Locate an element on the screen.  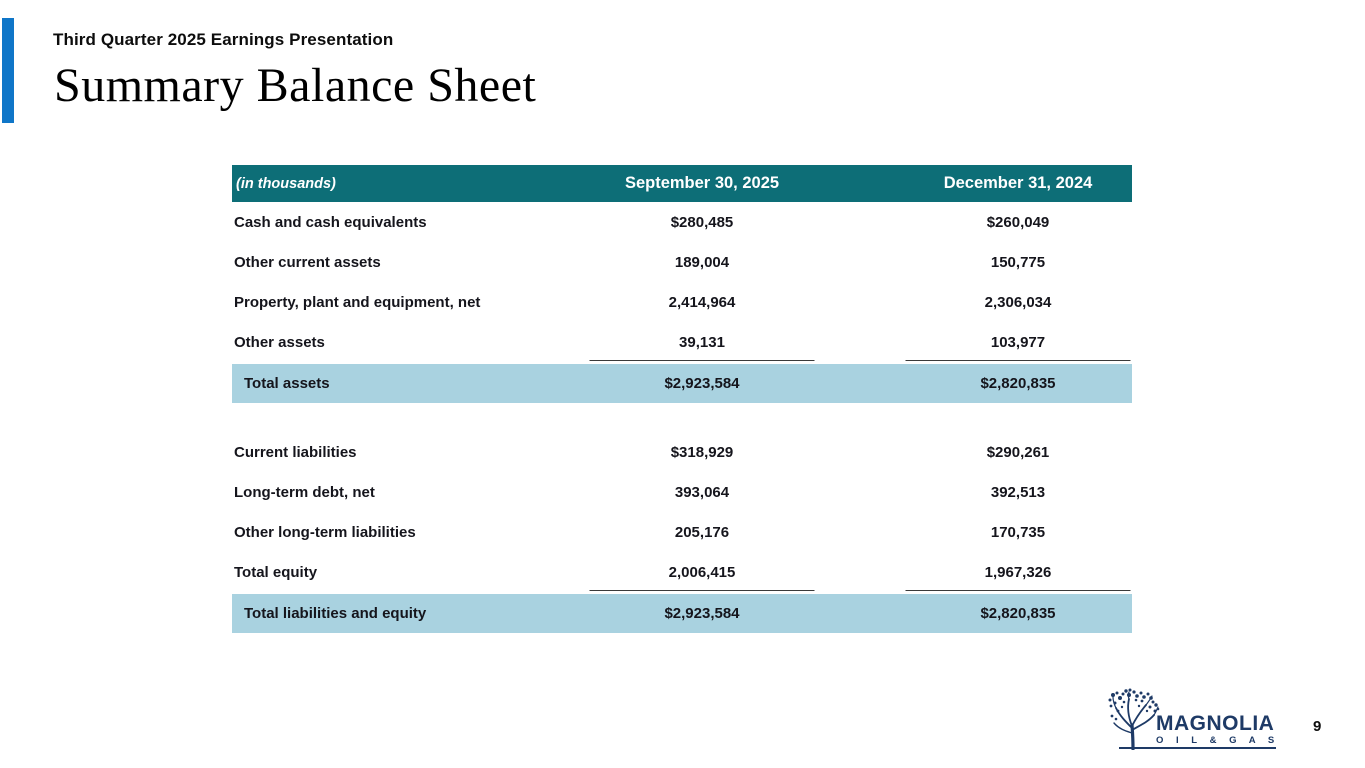
page-number: 9 is located at coordinates (1317, 726).